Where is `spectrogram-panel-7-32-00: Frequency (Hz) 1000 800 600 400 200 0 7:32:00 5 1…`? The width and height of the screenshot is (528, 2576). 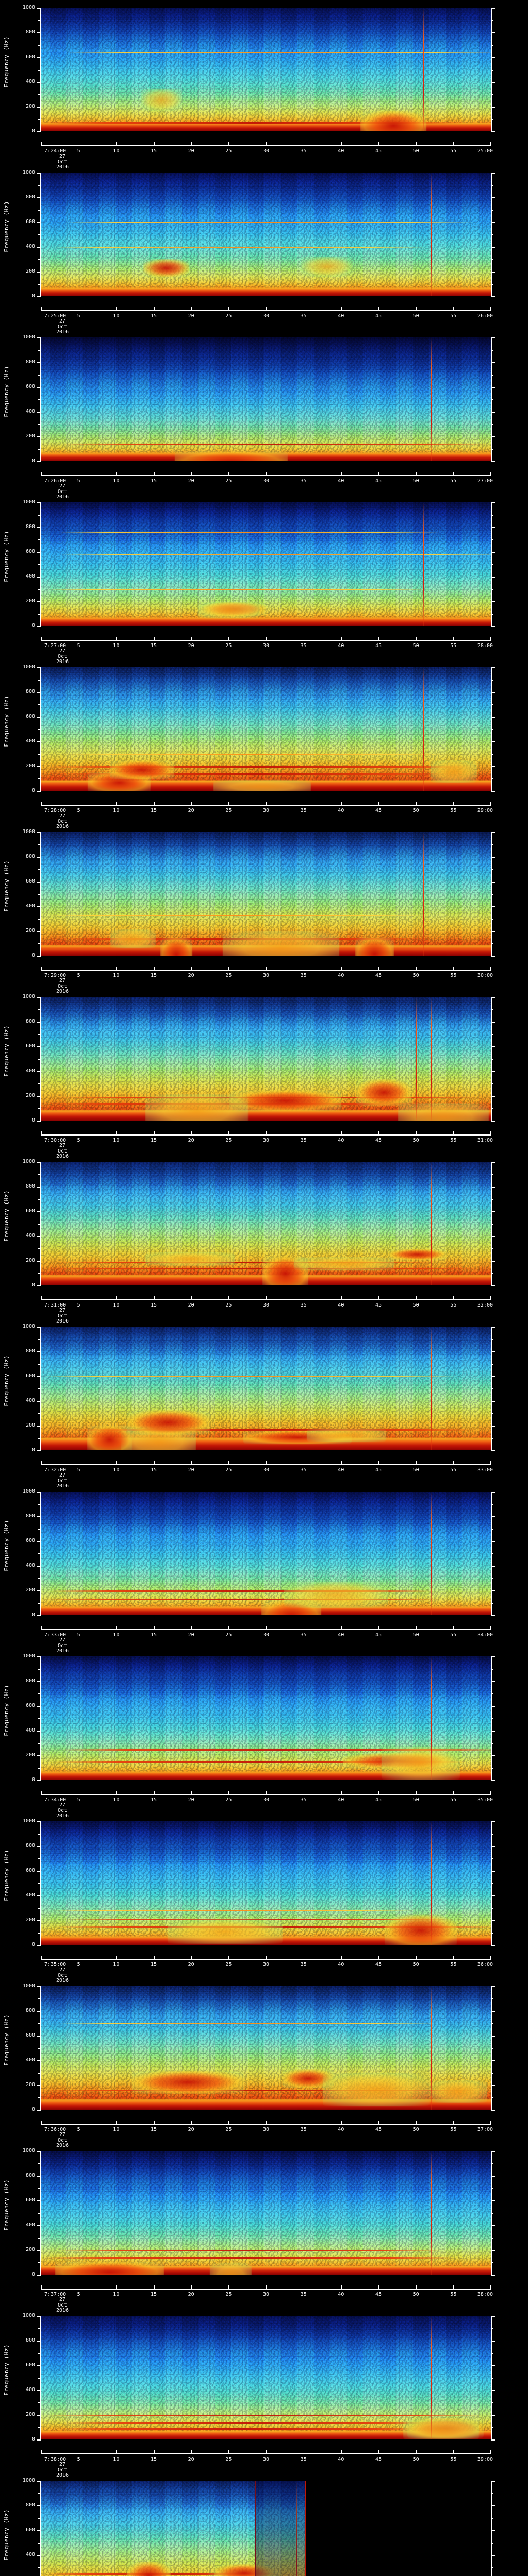 spectrogram-panel-7-32-00: Frequency (Hz) 1000 800 600 400 200 0 7:32:00 5 1… is located at coordinates (264, 1404).